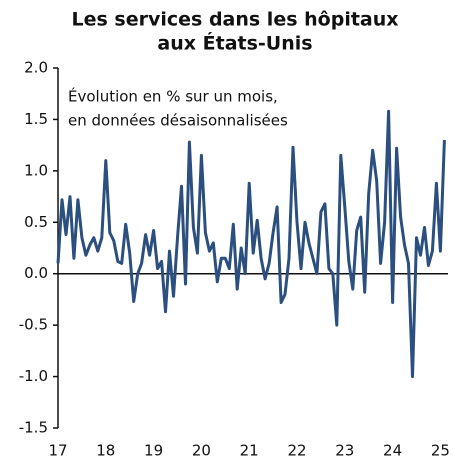 This screenshot has width=453, height=466. What do you see at coordinates (36, 68) in the screenshot?
I see `y-tick-label: 2.0` at bounding box center [36, 68].